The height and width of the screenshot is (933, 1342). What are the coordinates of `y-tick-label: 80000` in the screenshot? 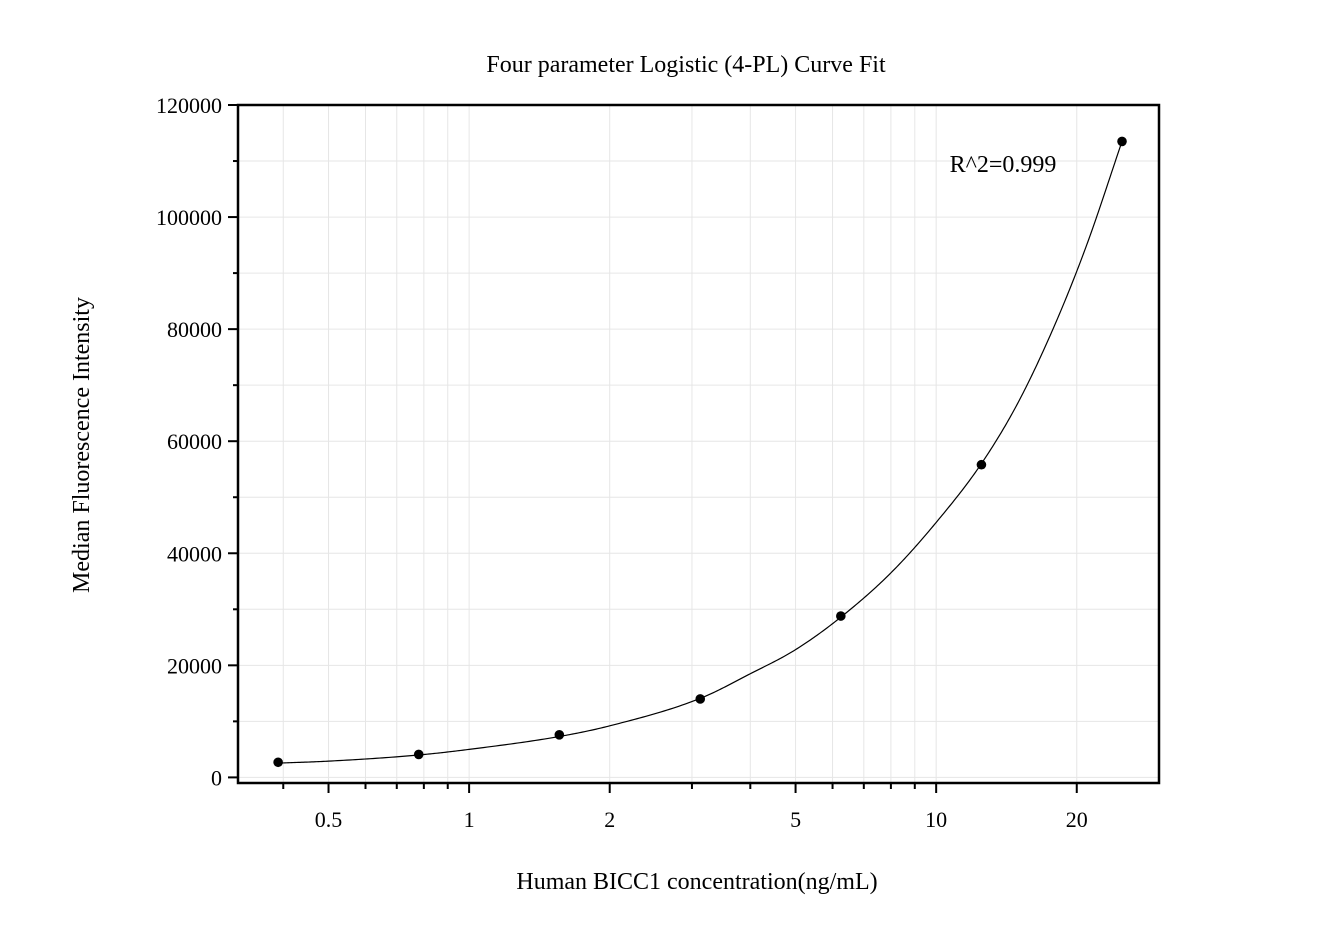 It's located at (194, 329).